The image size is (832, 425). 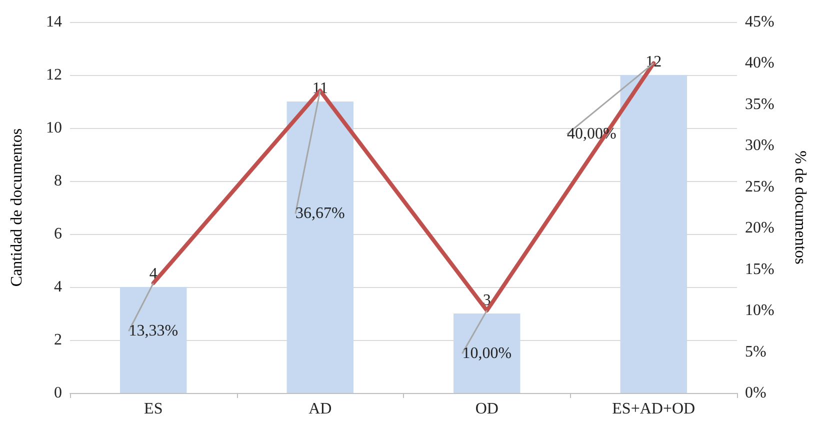 What do you see at coordinates (654, 409) in the screenshot?
I see `x-tick-label: ES+AD+OD` at bounding box center [654, 409].